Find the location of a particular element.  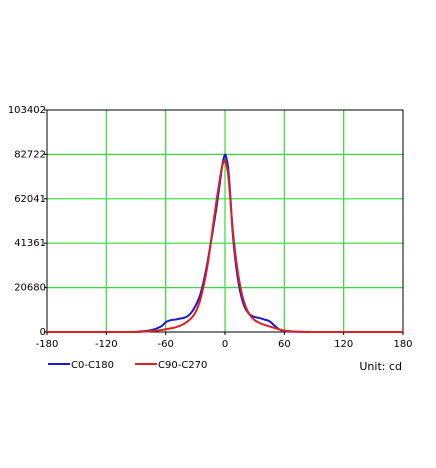

x-tick-label: -180 is located at coordinates (47, 344).